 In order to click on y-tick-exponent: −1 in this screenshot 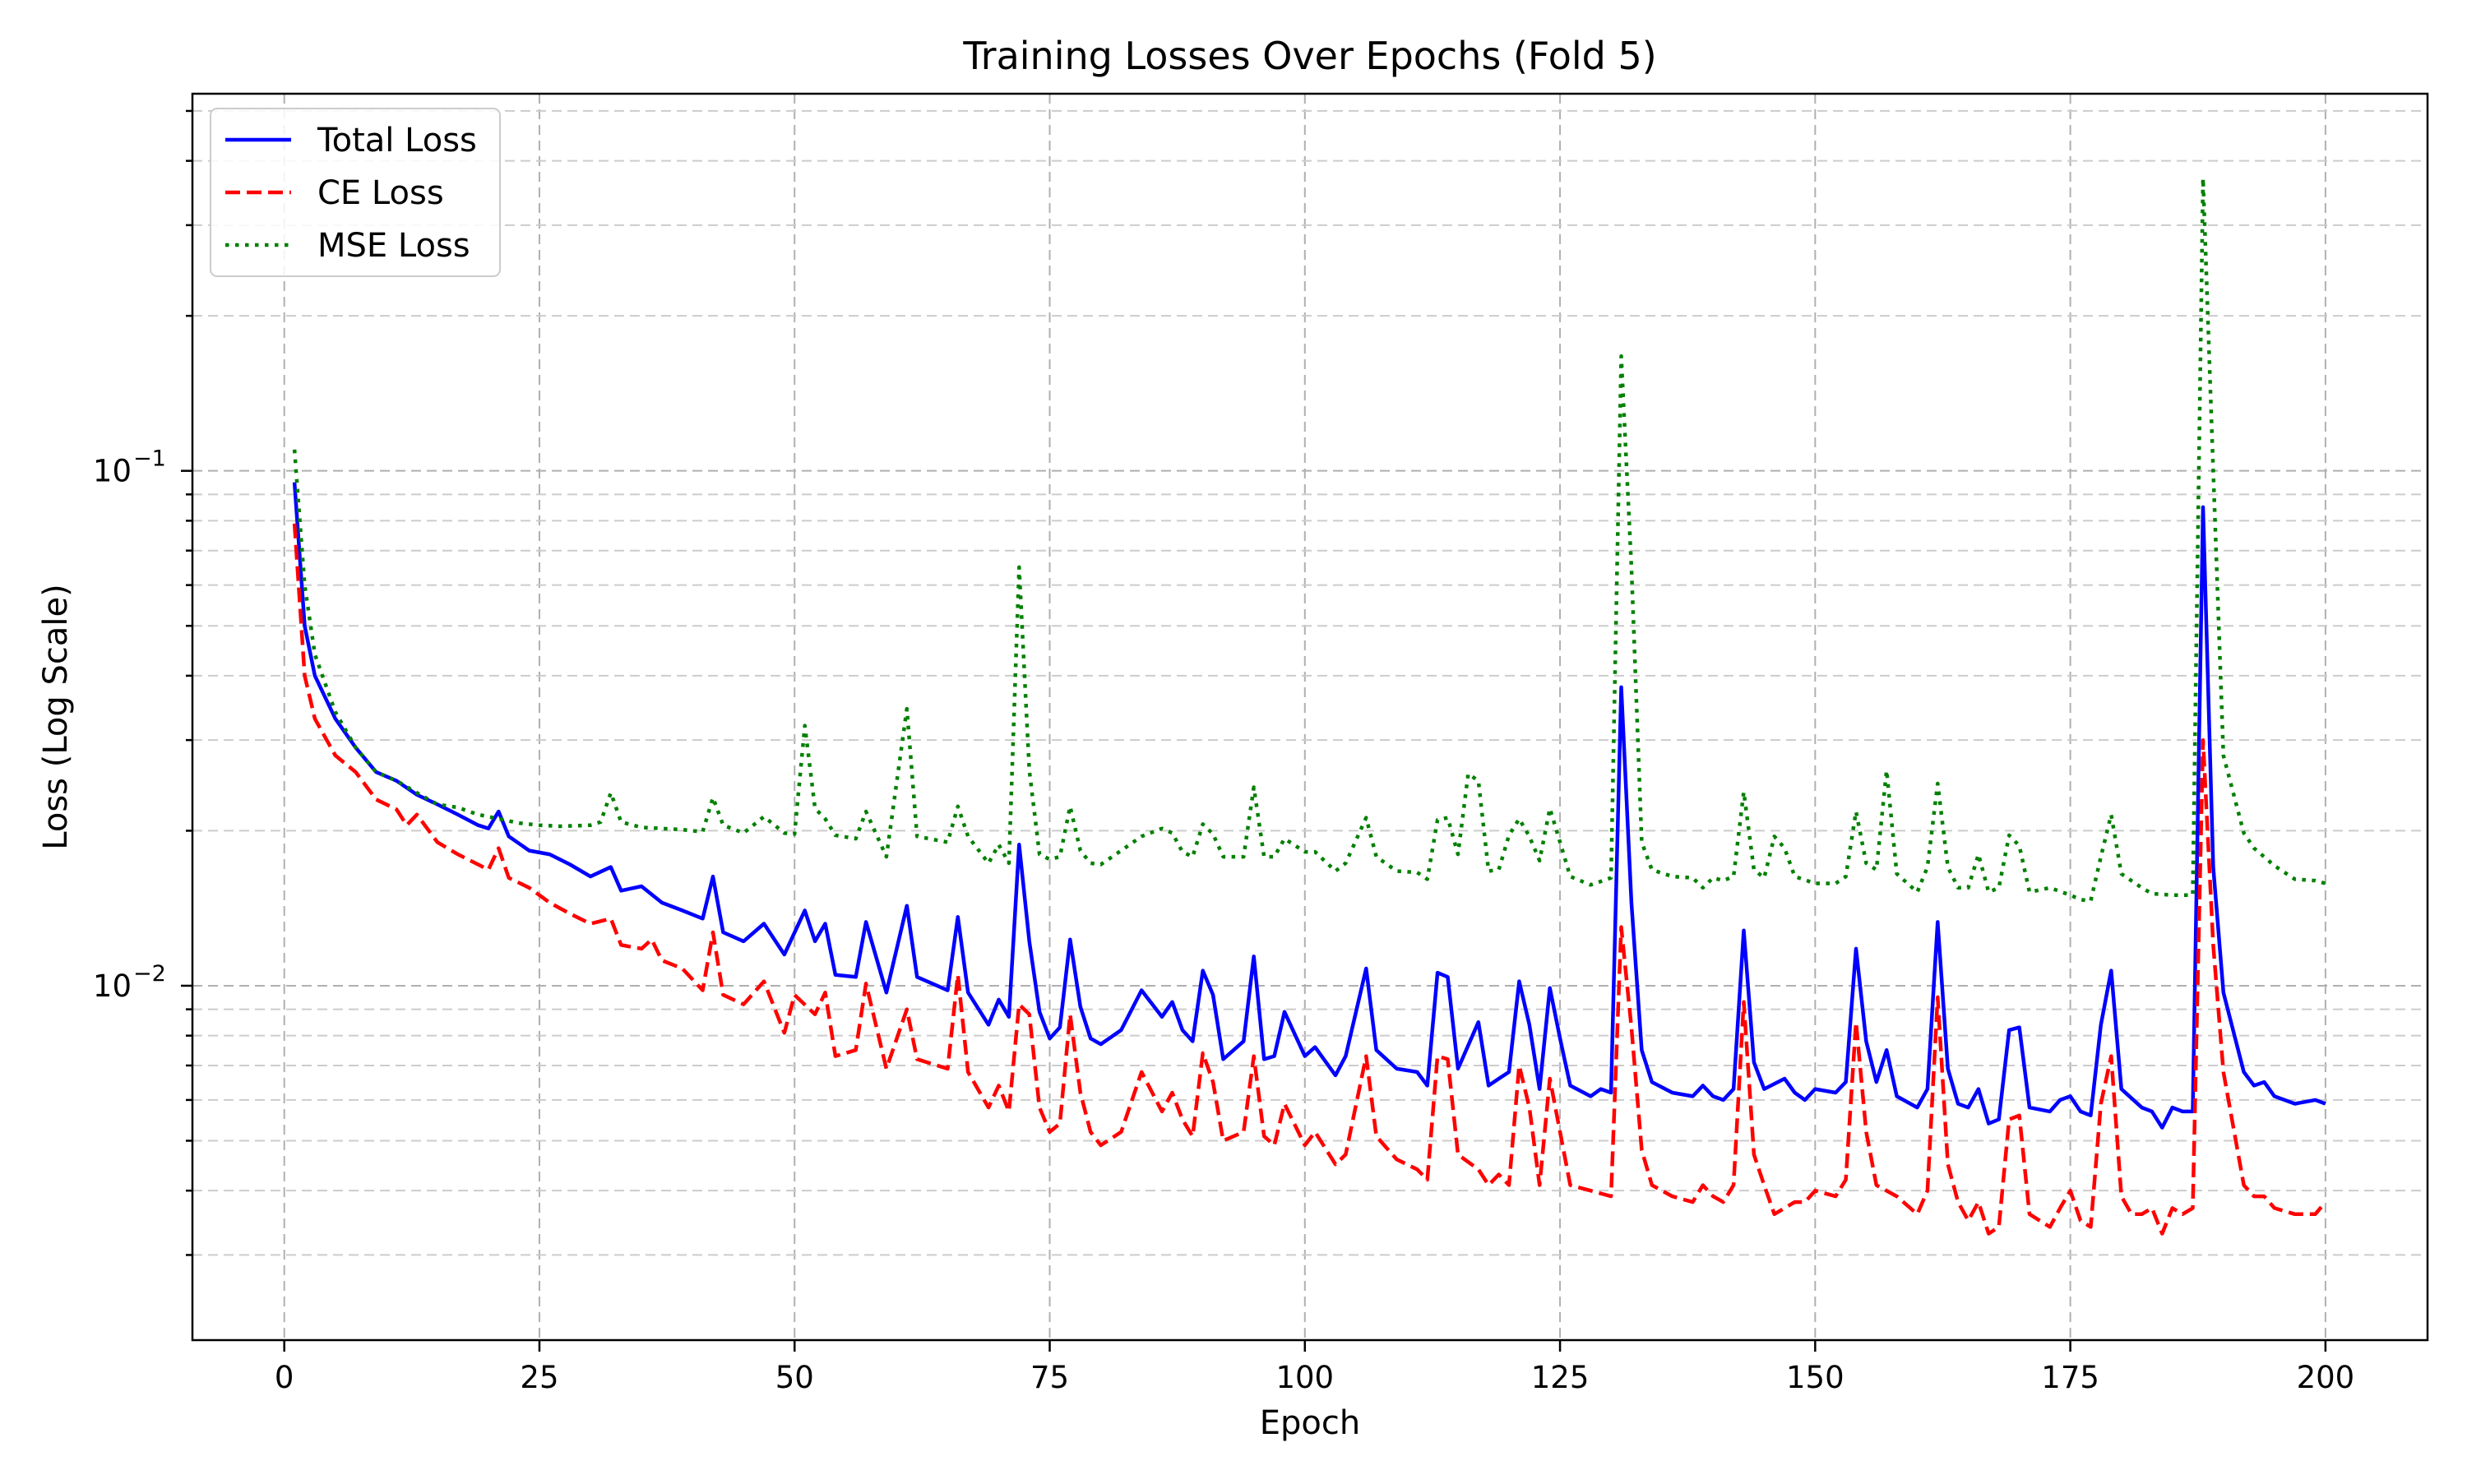, I will do `click(149, 459)`.